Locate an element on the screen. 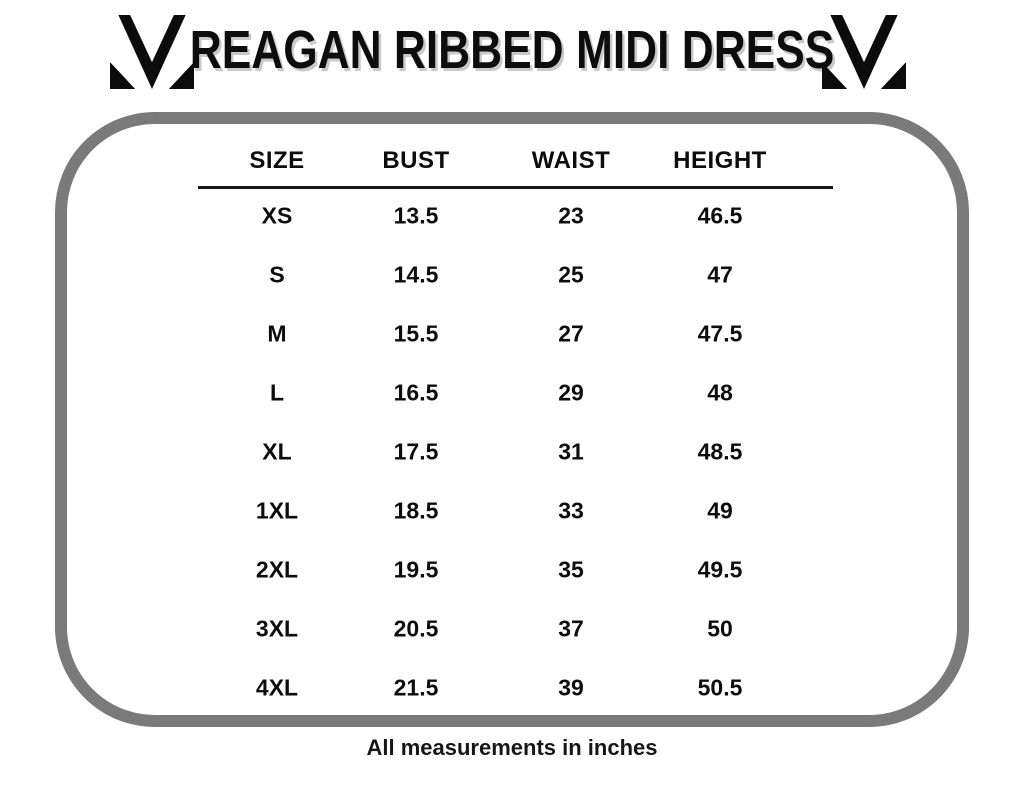 The height and width of the screenshot is (791, 1024). table-row: XS 13.5 23 46.5 is located at coordinates (512, 215).